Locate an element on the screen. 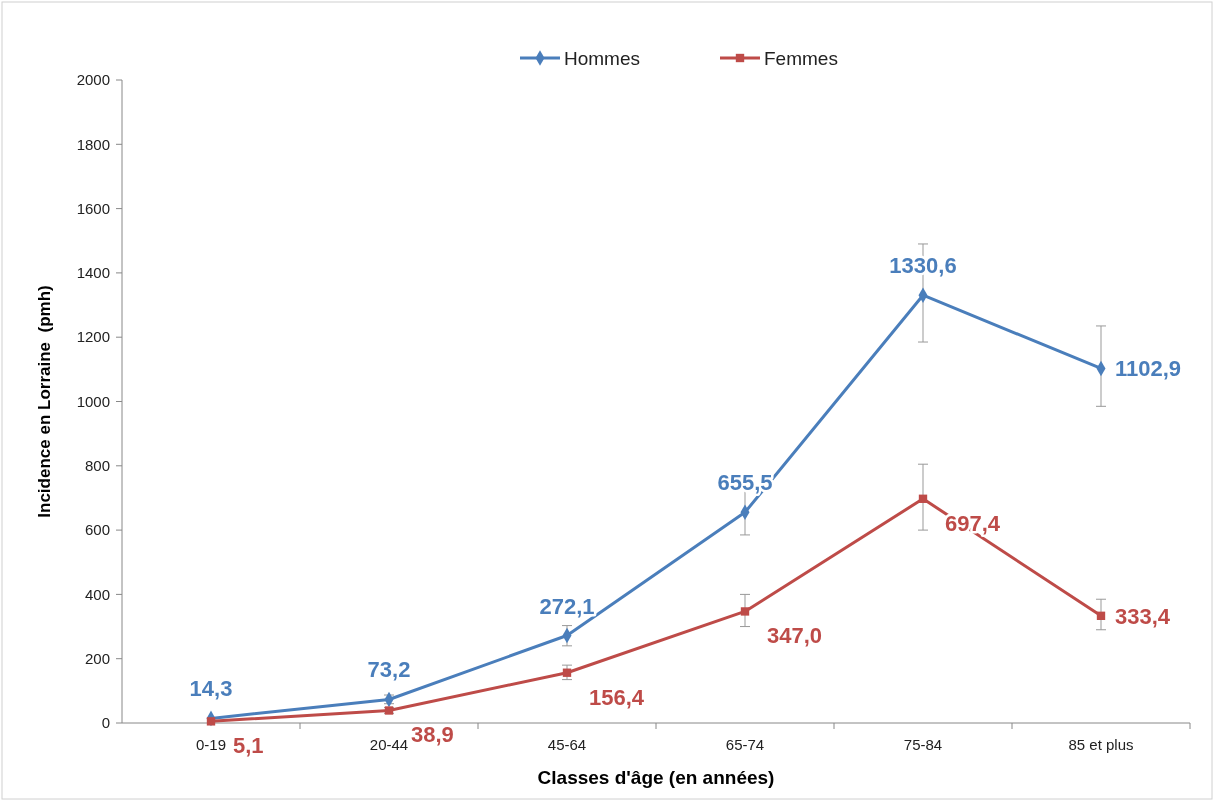  y-axis-title: Incidence en Lorraine (pmh) is located at coordinates (44, 401).